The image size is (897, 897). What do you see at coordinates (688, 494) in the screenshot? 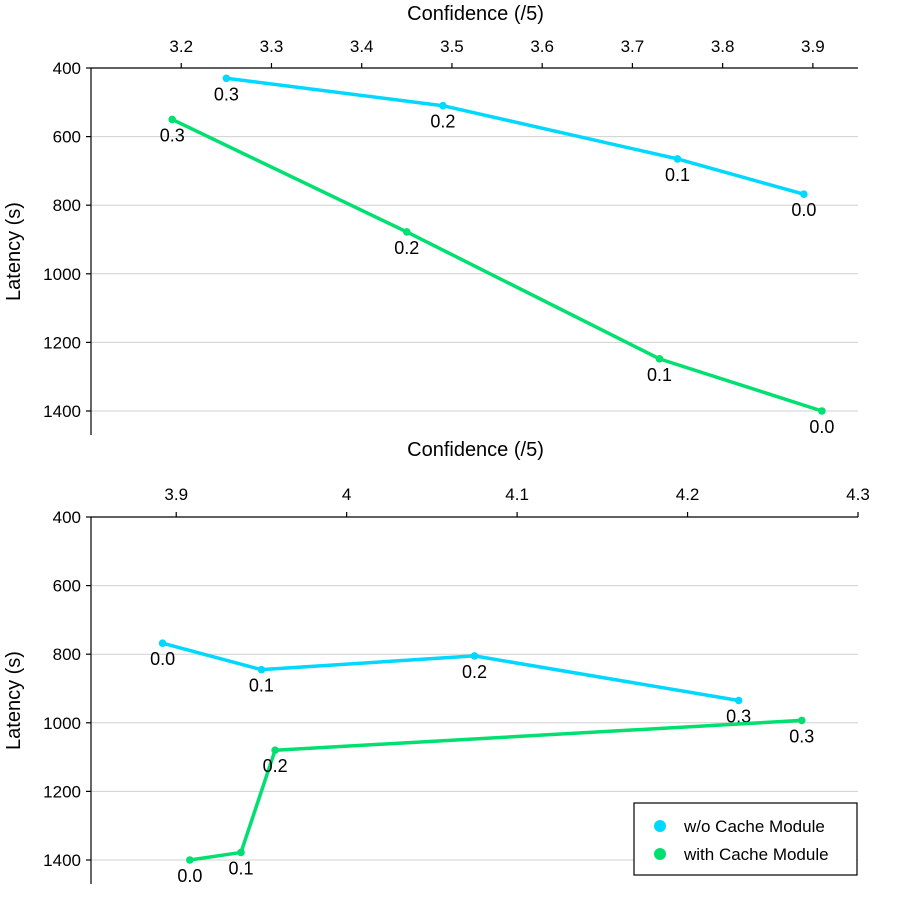
I see `x-tick-label: 4.2` at bounding box center [688, 494].